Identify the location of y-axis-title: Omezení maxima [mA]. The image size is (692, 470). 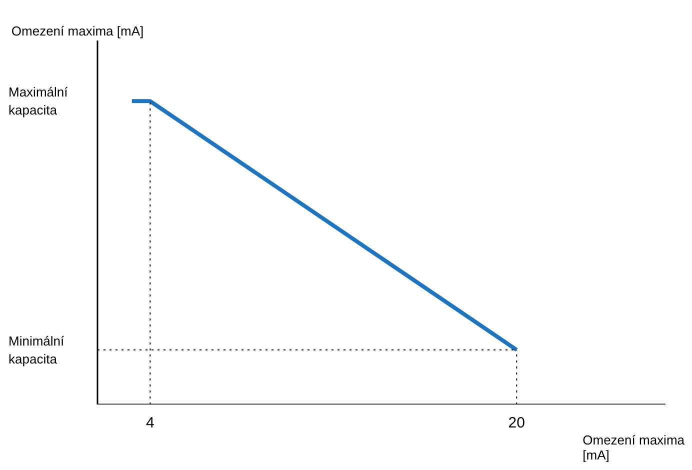
(77, 31).